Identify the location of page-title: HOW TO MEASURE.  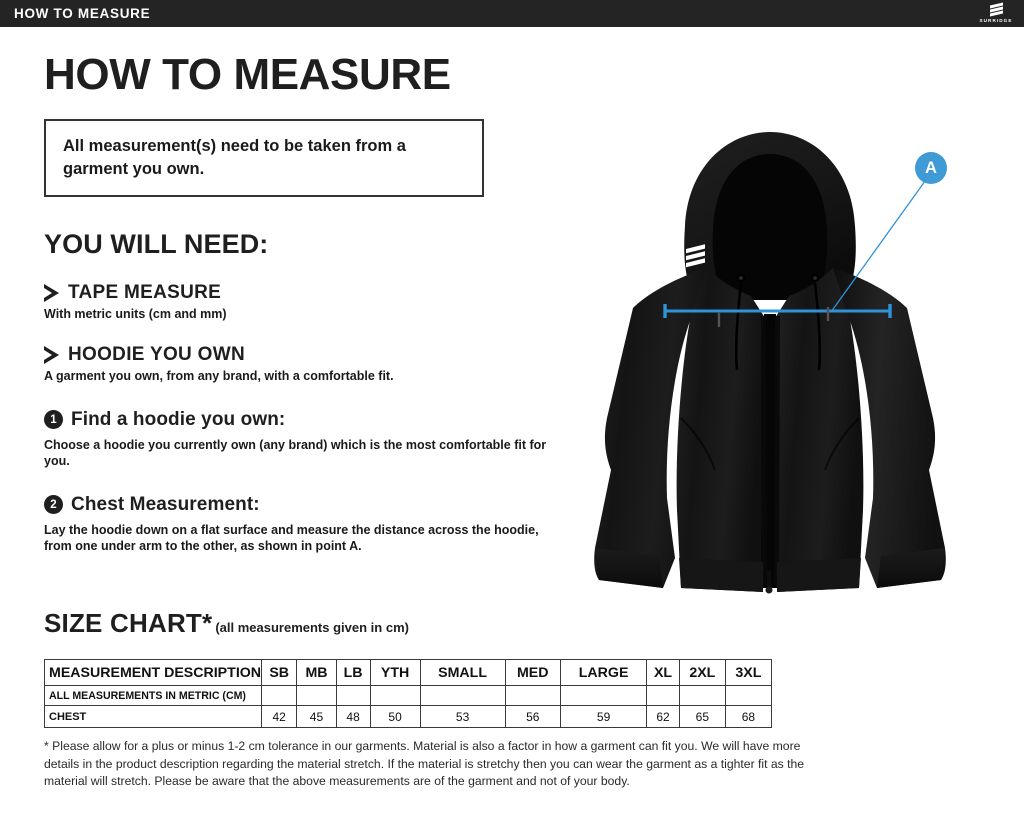
(247, 74).